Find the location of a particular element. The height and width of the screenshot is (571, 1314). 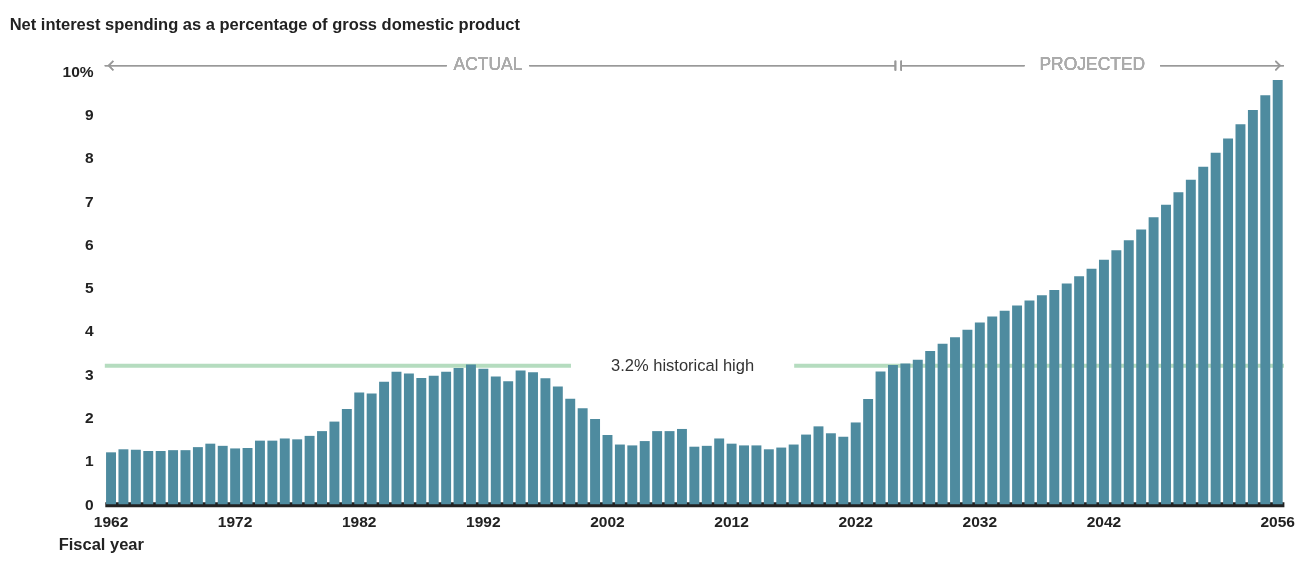

y-tick-label: 7 is located at coordinates (89, 201).